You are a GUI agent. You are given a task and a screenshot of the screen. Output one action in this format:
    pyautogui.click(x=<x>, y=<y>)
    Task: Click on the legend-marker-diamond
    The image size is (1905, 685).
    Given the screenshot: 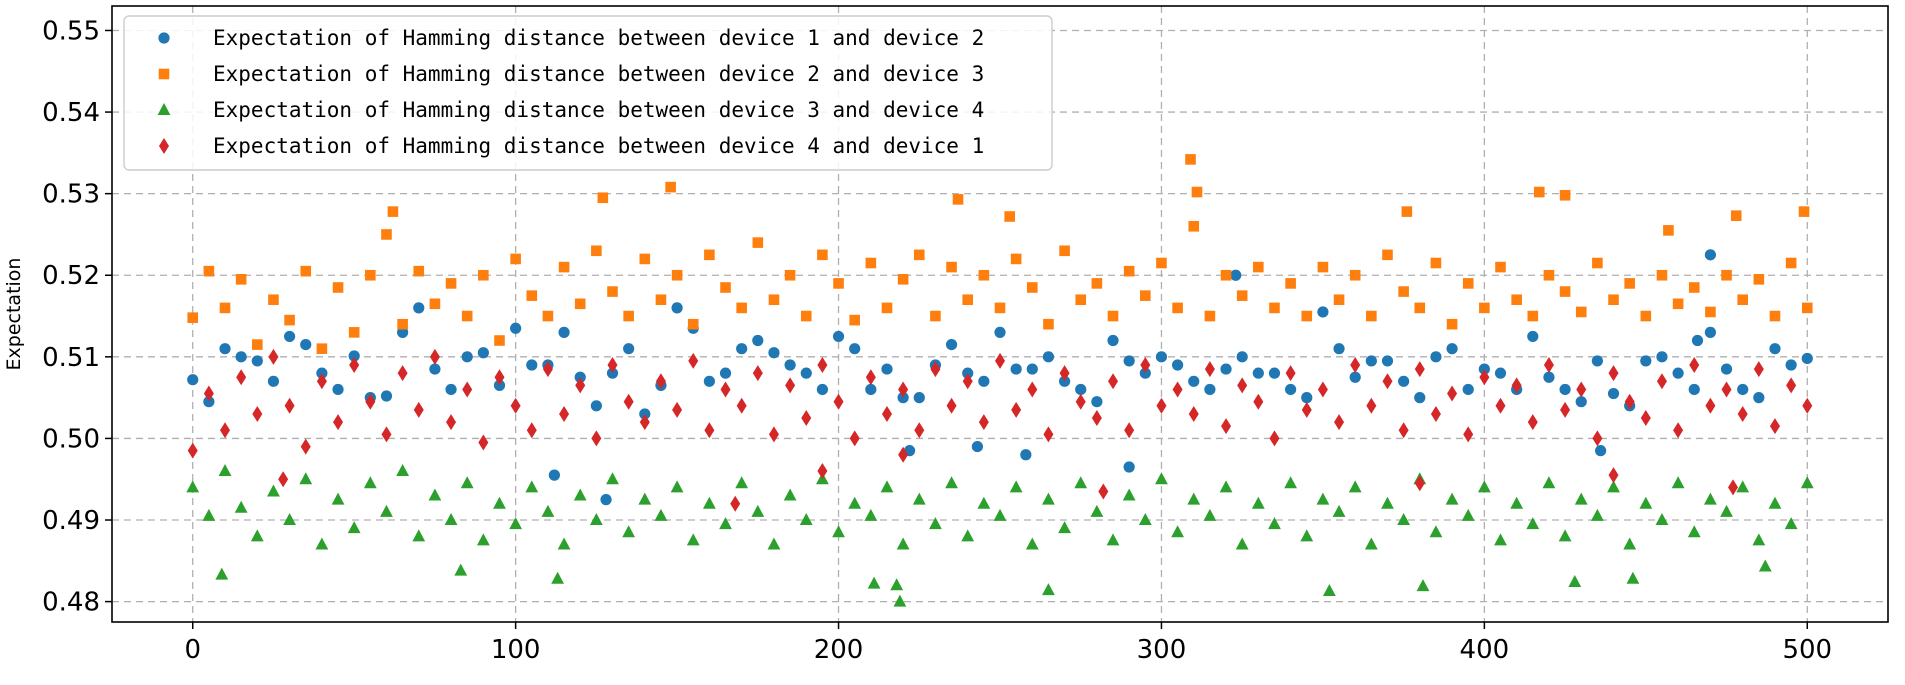 What is the action you would take?
    pyautogui.click(x=164, y=146)
    